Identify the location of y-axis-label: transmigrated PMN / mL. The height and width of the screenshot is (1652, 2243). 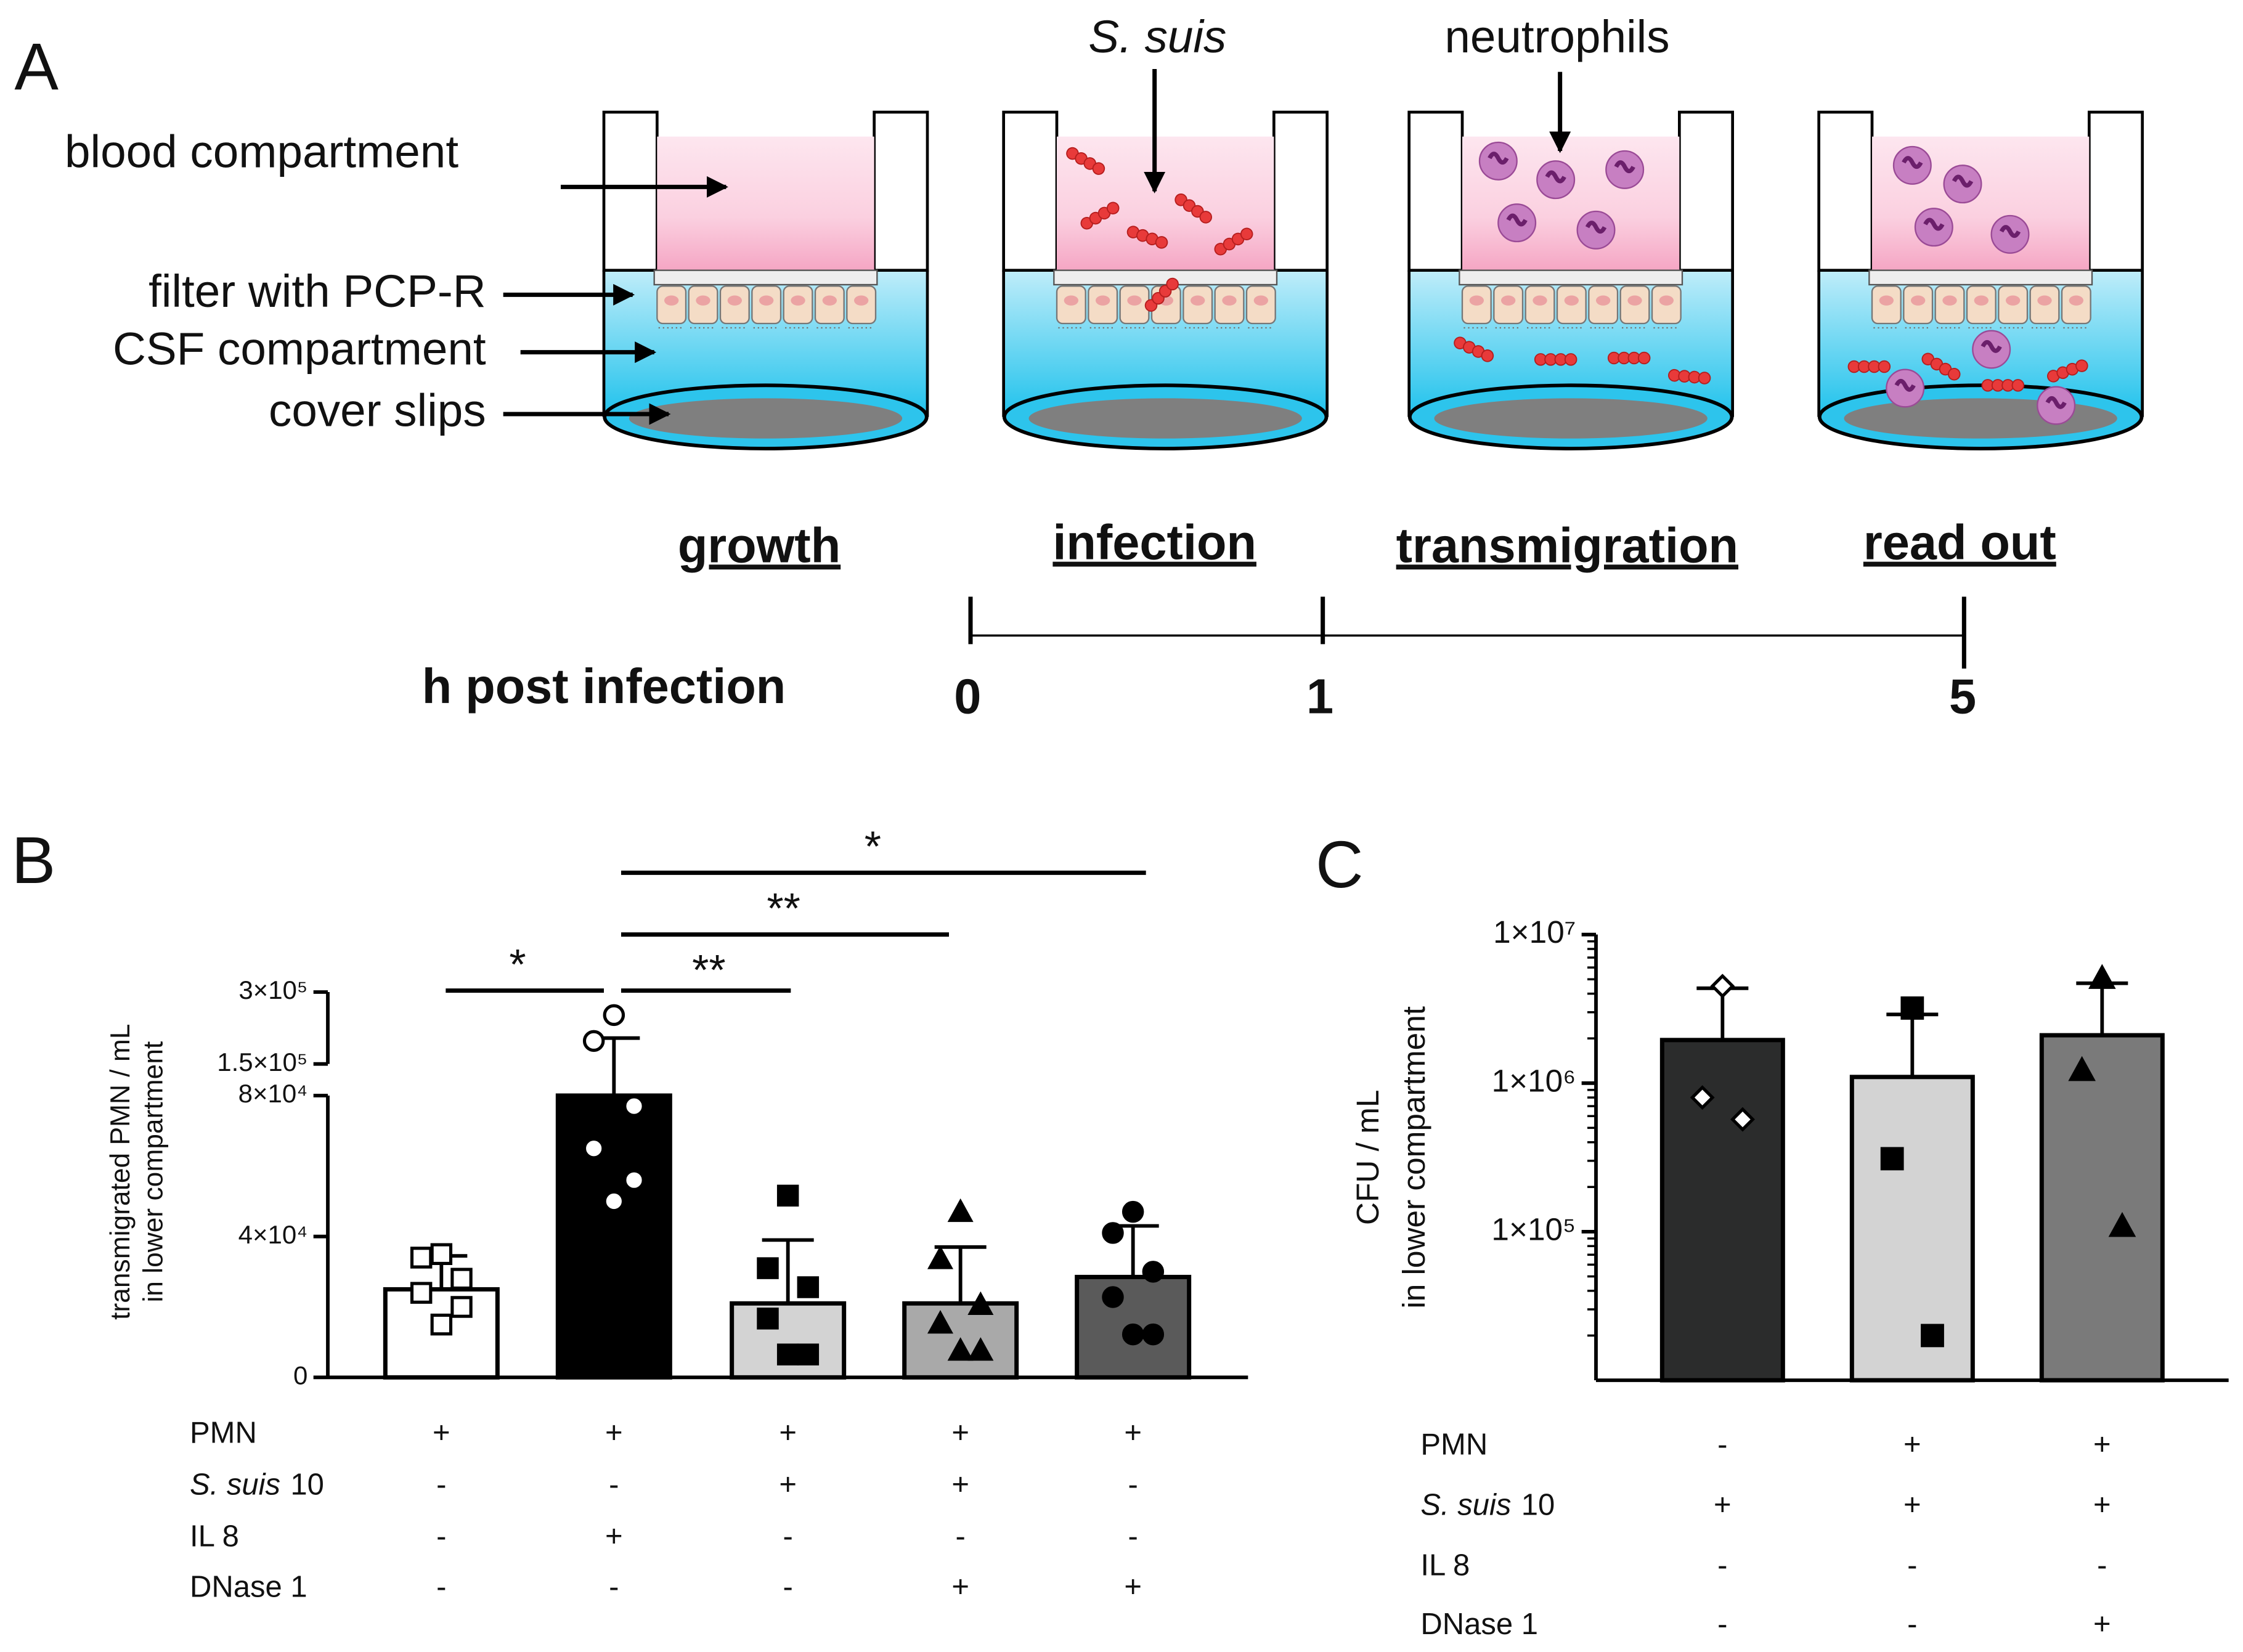
(120, 1171).